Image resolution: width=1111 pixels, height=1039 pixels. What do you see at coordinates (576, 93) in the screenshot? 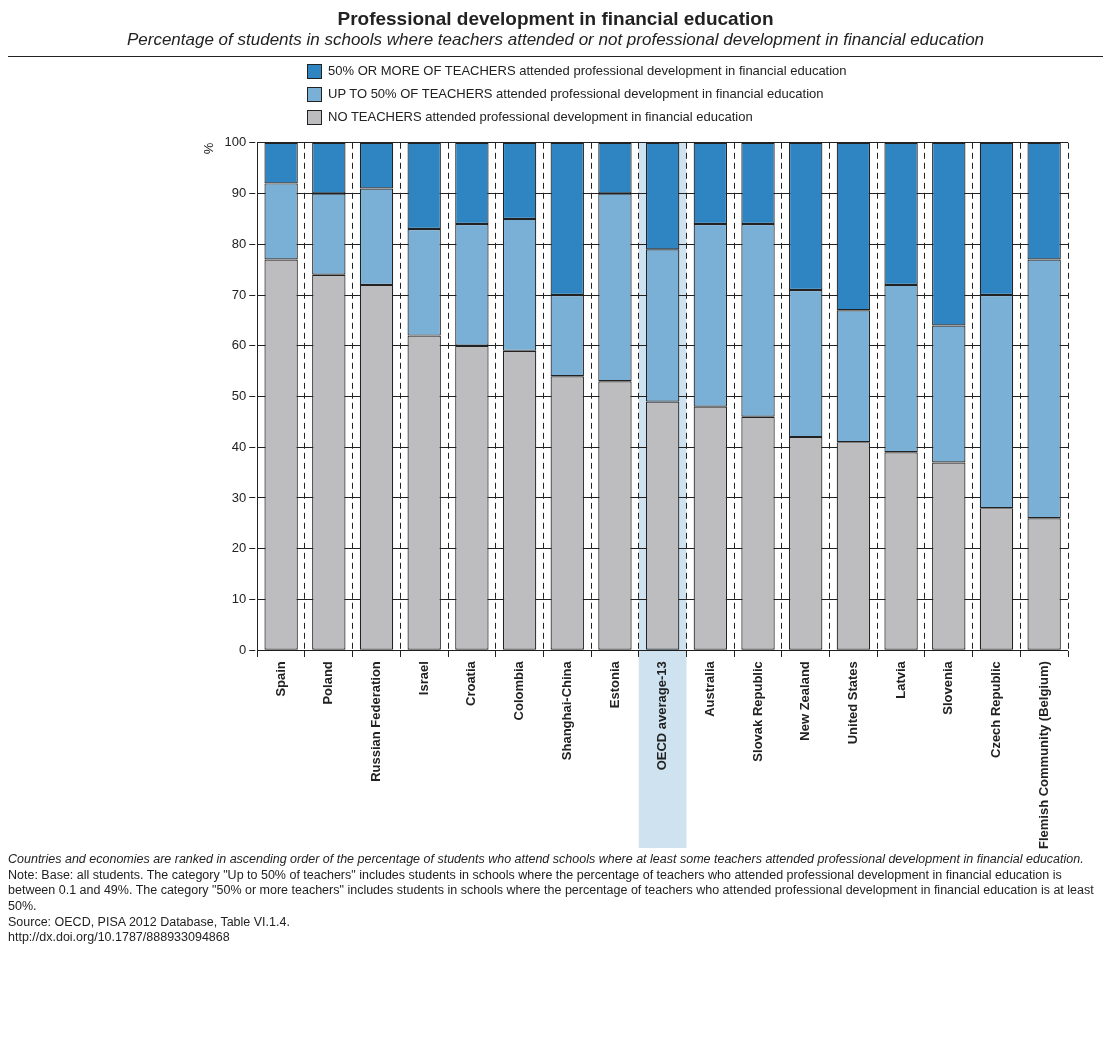
I see `legend-label: UP TO 50% OF TEACHERS attended professional development in financial education` at bounding box center [576, 93].